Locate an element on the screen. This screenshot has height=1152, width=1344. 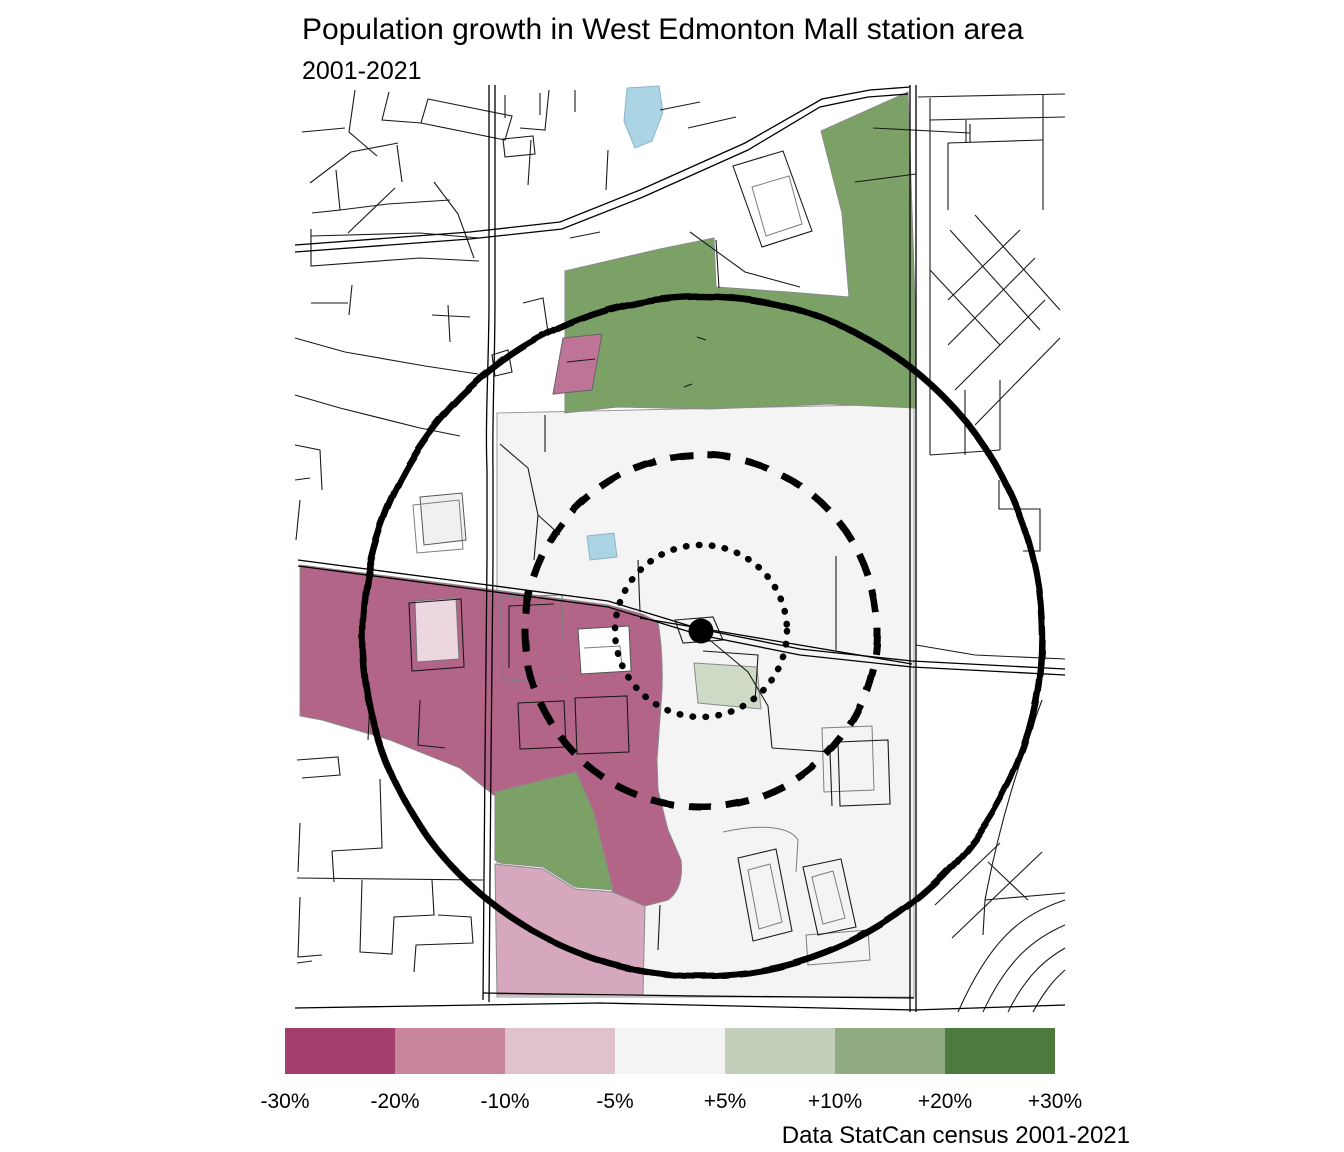
region-center-light-growth is located at coordinates (727, 686).